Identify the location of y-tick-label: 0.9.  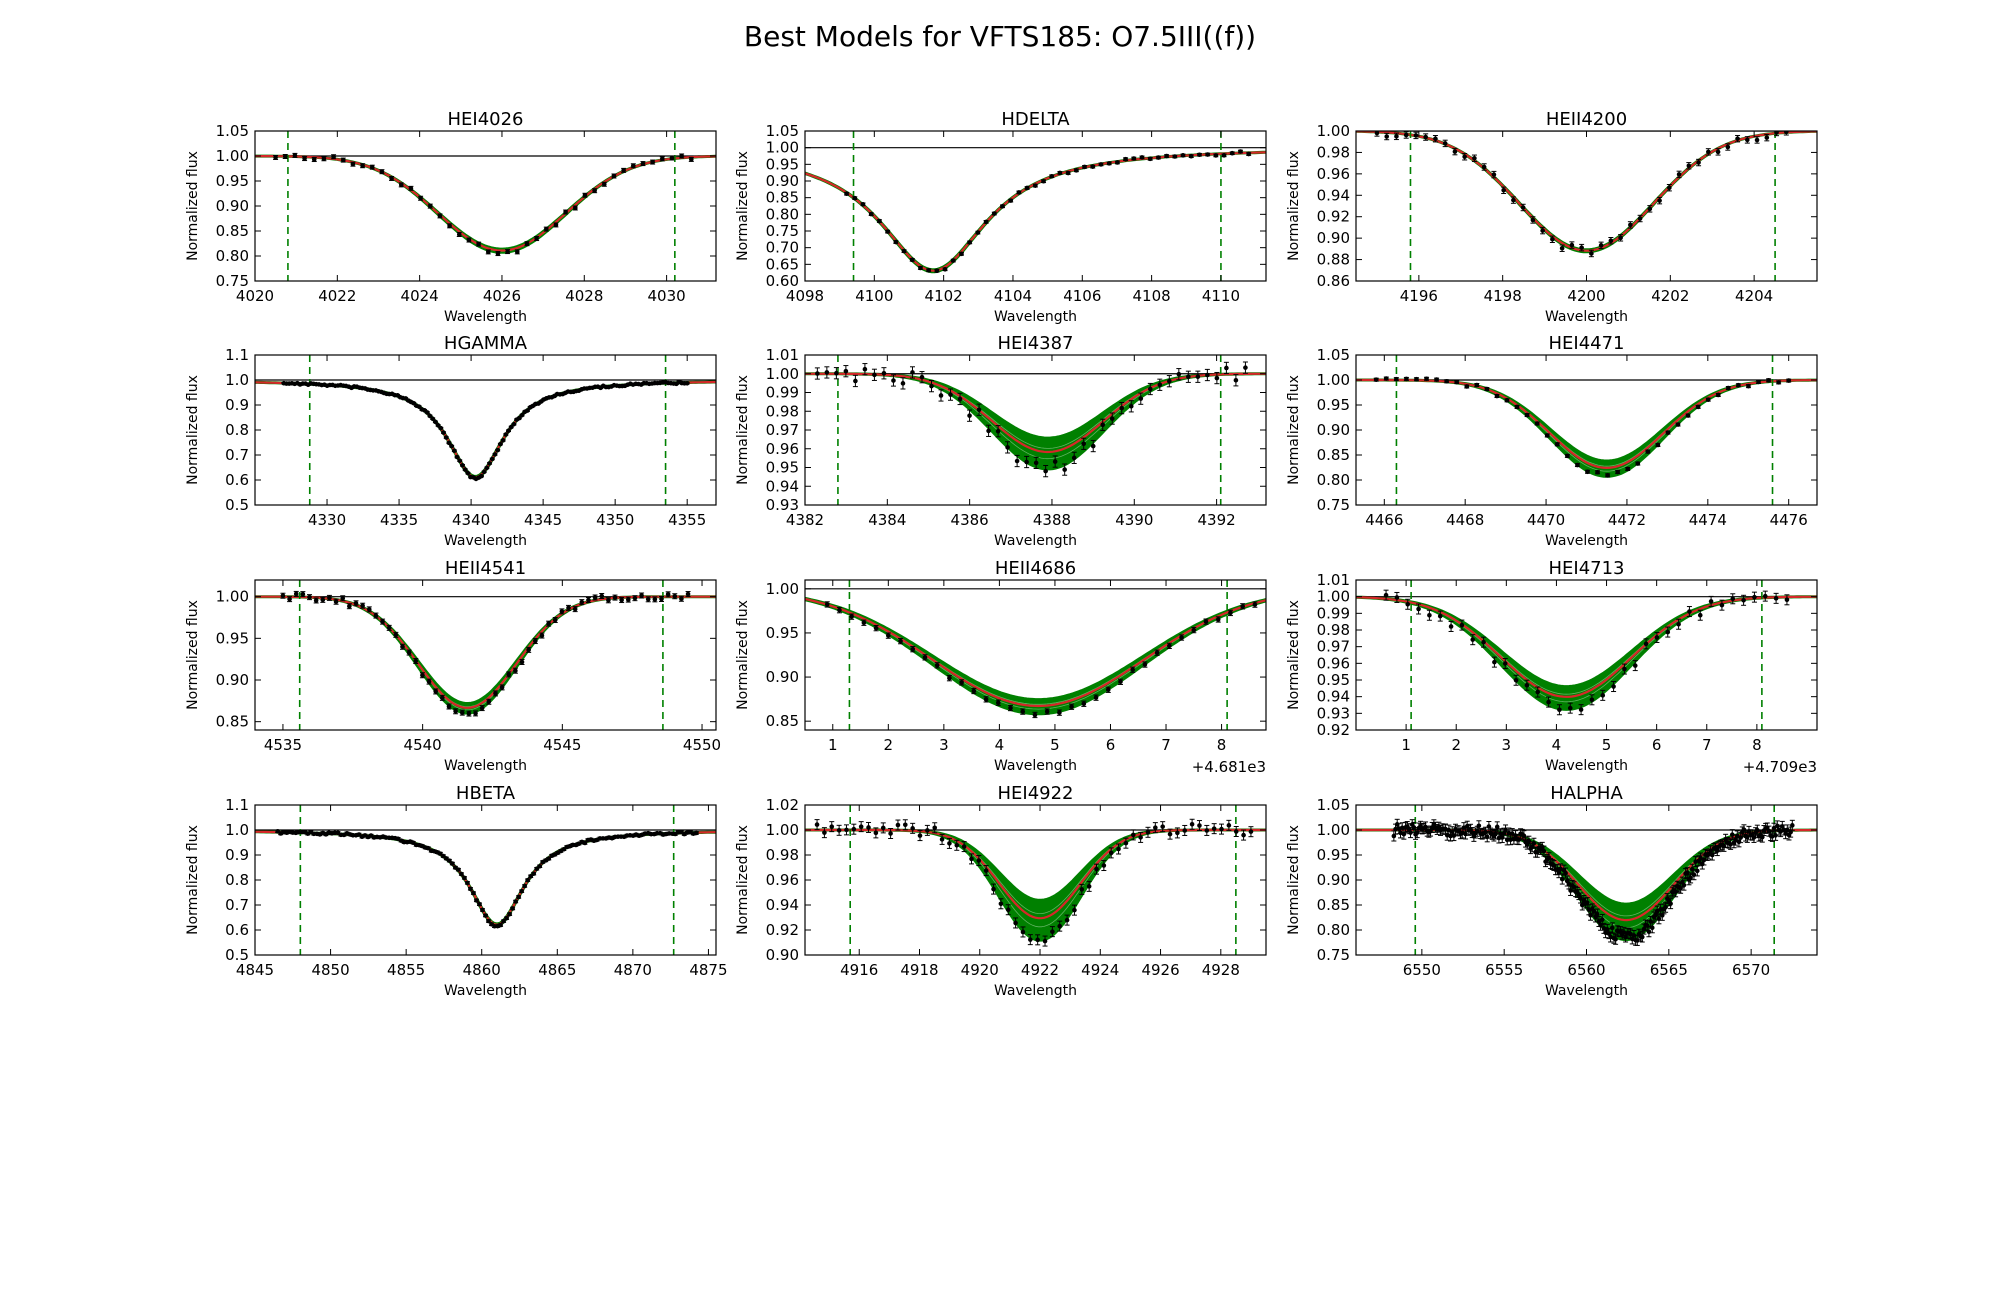
(237, 405).